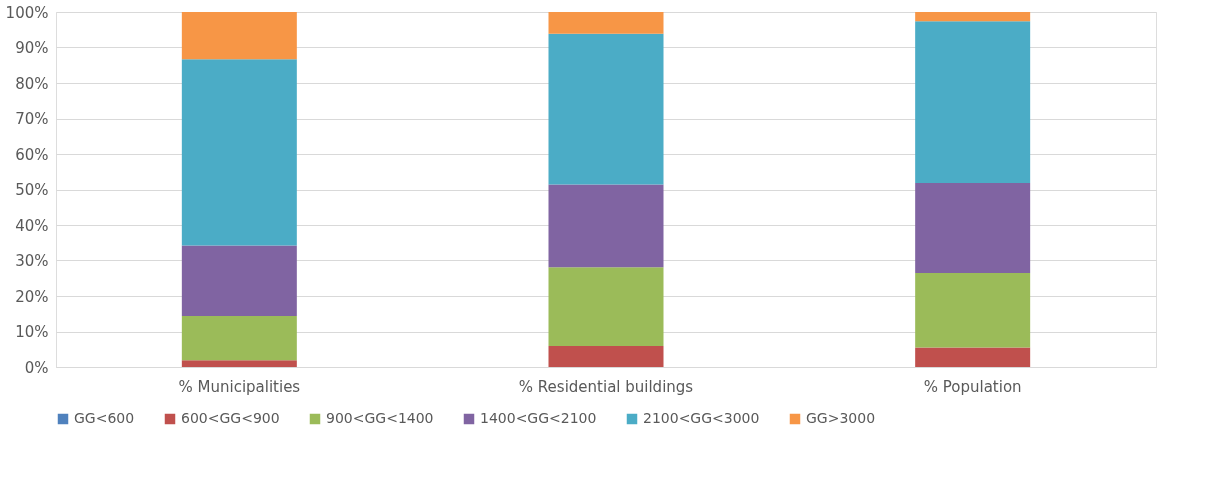 Image resolution: width=1214 pixels, height=499 pixels. Describe the element at coordinates (32, 261) in the screenshot. I see `y-tick-label: 30%` at that location.